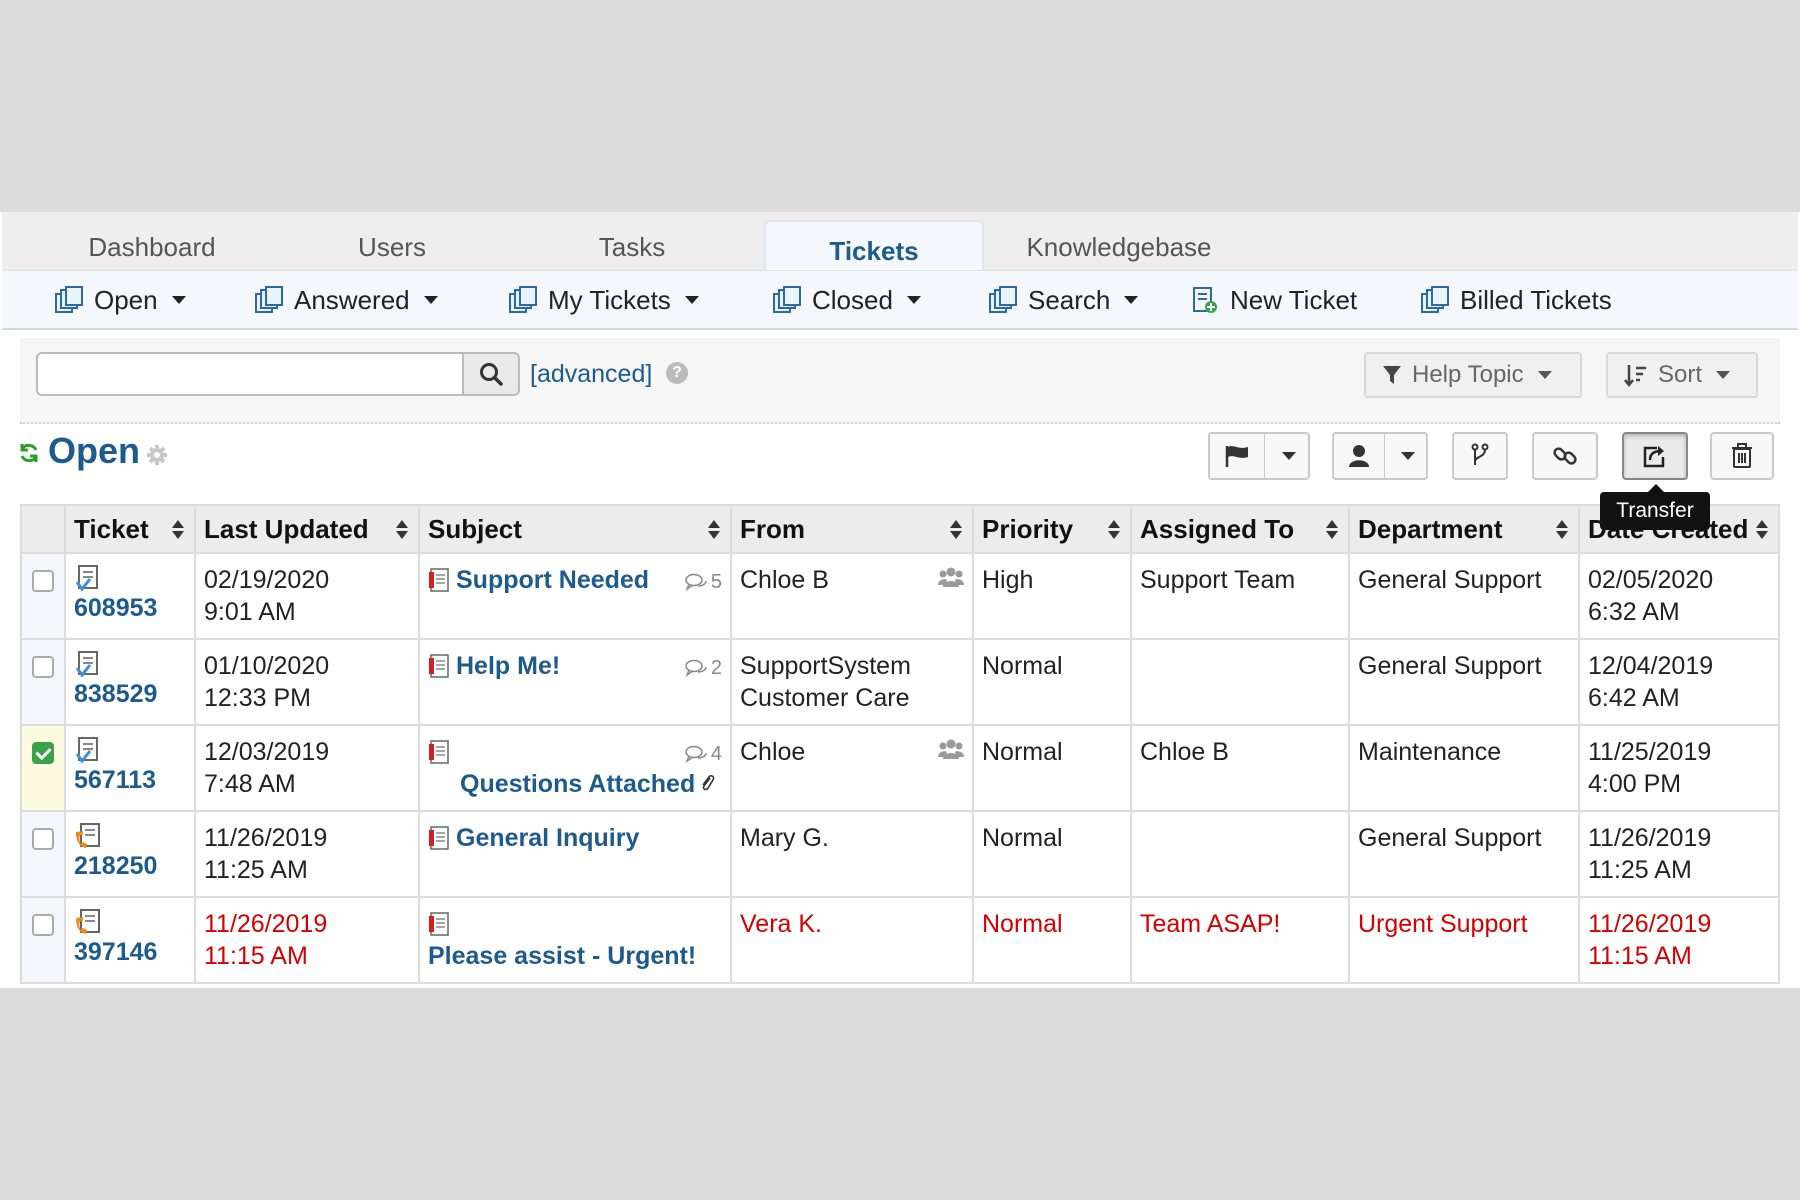  I want to click on ticket-number-link: 218250, so click(116, 866).